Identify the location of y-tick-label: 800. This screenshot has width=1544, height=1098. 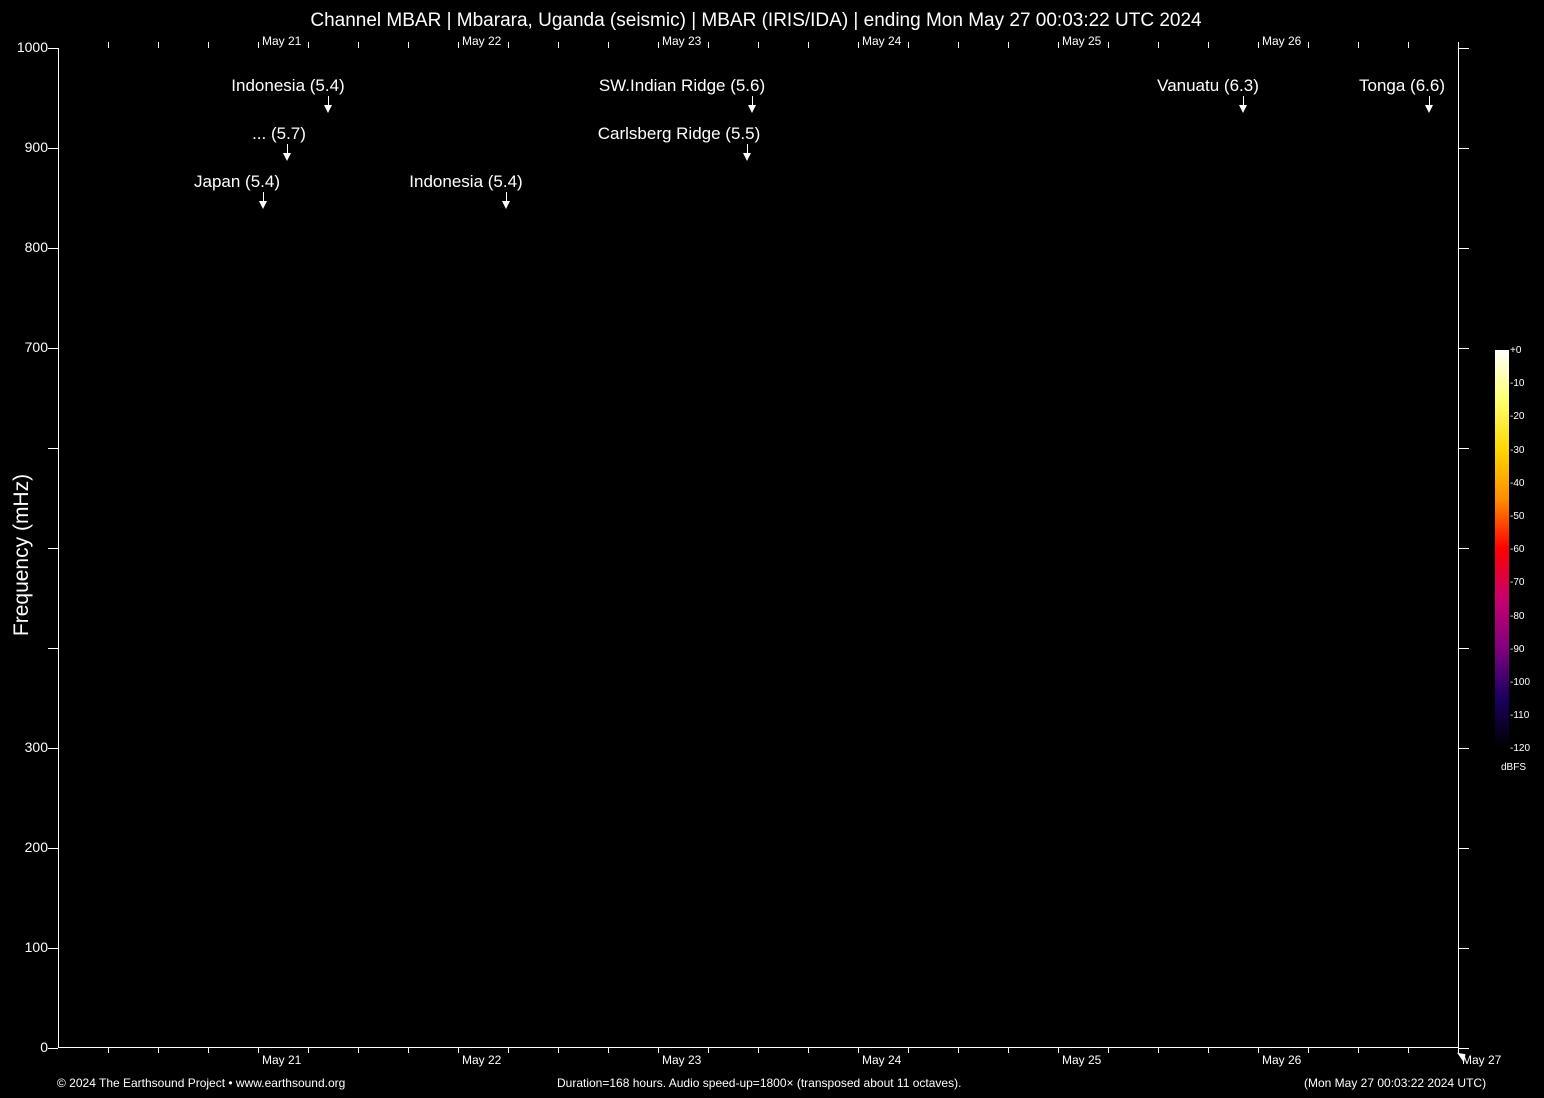
(36, 247).